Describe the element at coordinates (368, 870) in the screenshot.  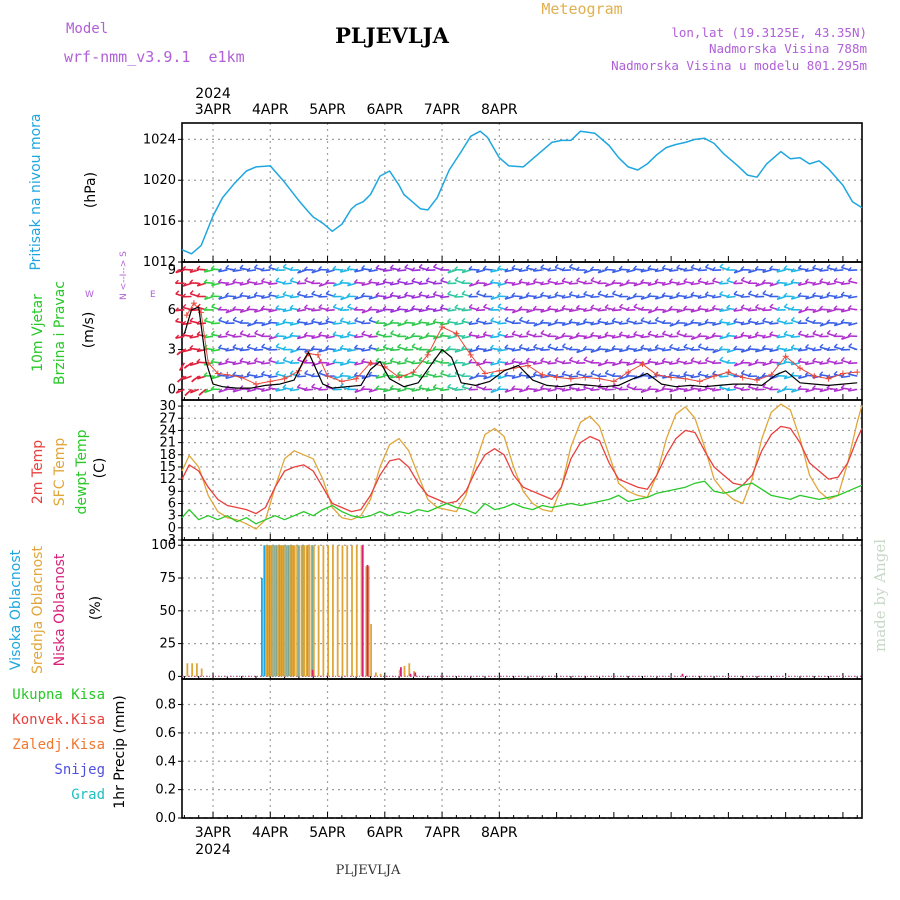
I see `footer-station: PLJEVLJA` at that location.